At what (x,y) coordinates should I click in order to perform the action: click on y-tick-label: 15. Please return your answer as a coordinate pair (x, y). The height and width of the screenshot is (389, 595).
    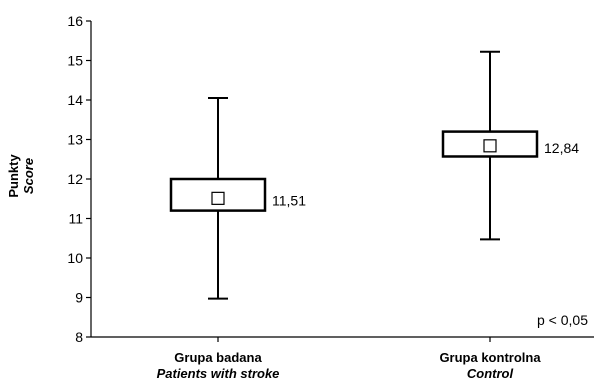
    Looking at the image, I should click on (75, 61).